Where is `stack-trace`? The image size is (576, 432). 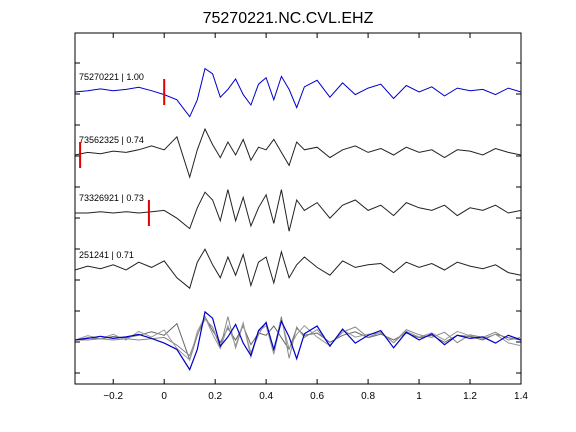
stack-trace is located at coordinates (298, 340).